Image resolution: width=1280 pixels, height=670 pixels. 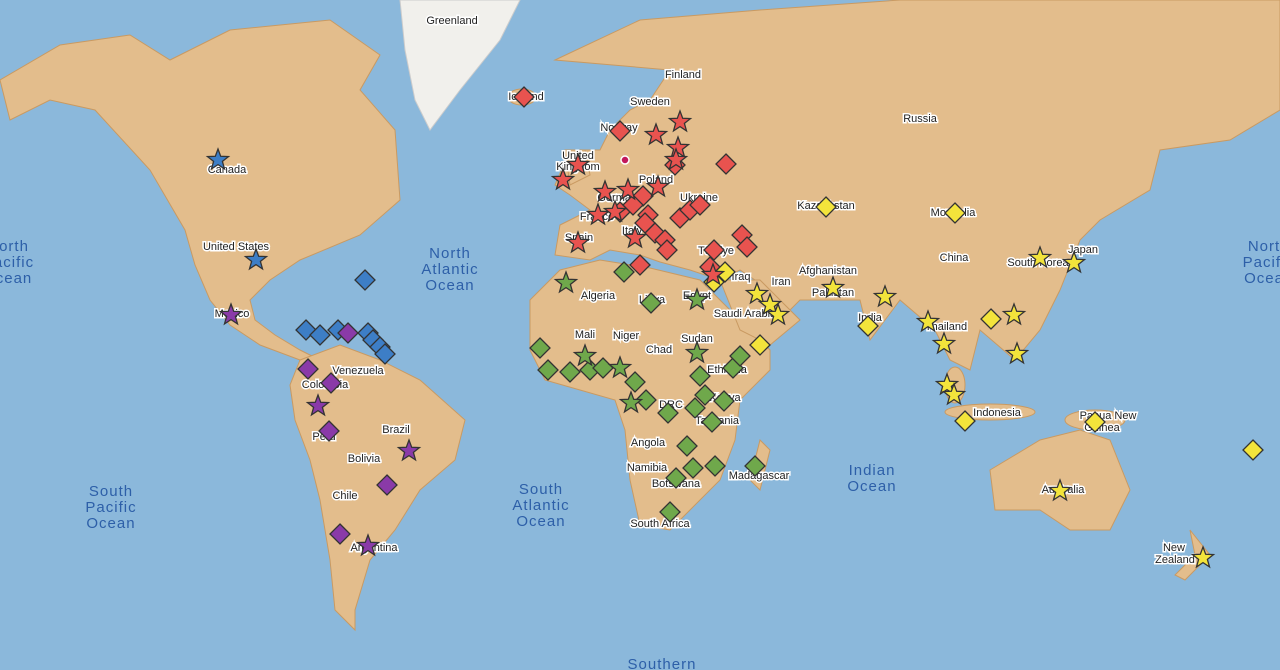 What do you see at coordinates (1264, 246) in the screenshot?
I see `ocean-label: Nort` at bounding box center [1264, 246].